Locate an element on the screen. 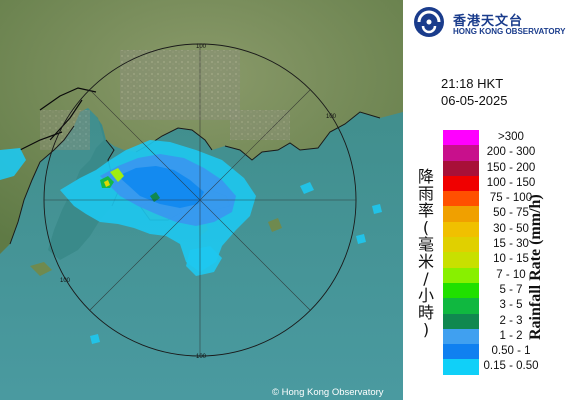  legend-label: 100 - 150 is located at coordinates (511, 182).